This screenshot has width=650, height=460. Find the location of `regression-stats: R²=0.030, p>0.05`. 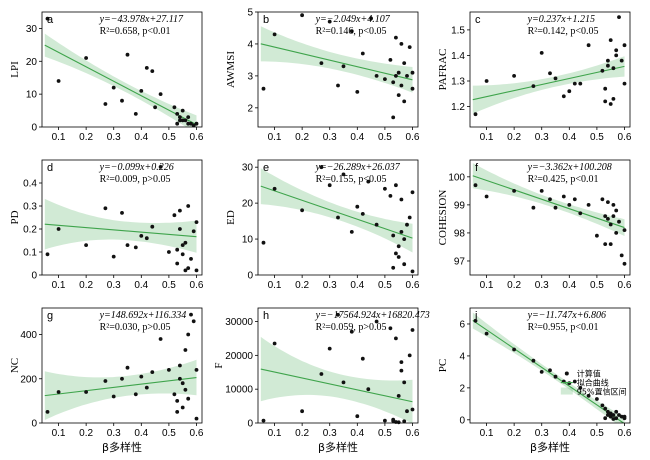

regression-stats: R²=0.030, p>0.05 is located at coordinates (135, 327).